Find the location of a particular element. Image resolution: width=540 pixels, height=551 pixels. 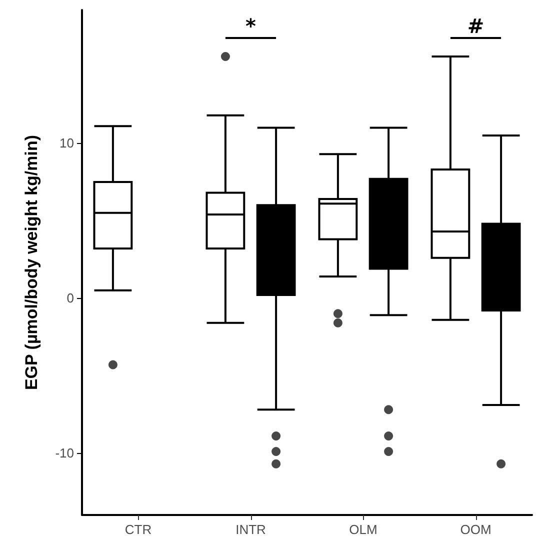

x-tick-label: INTR is located at coordinates (251, 529).